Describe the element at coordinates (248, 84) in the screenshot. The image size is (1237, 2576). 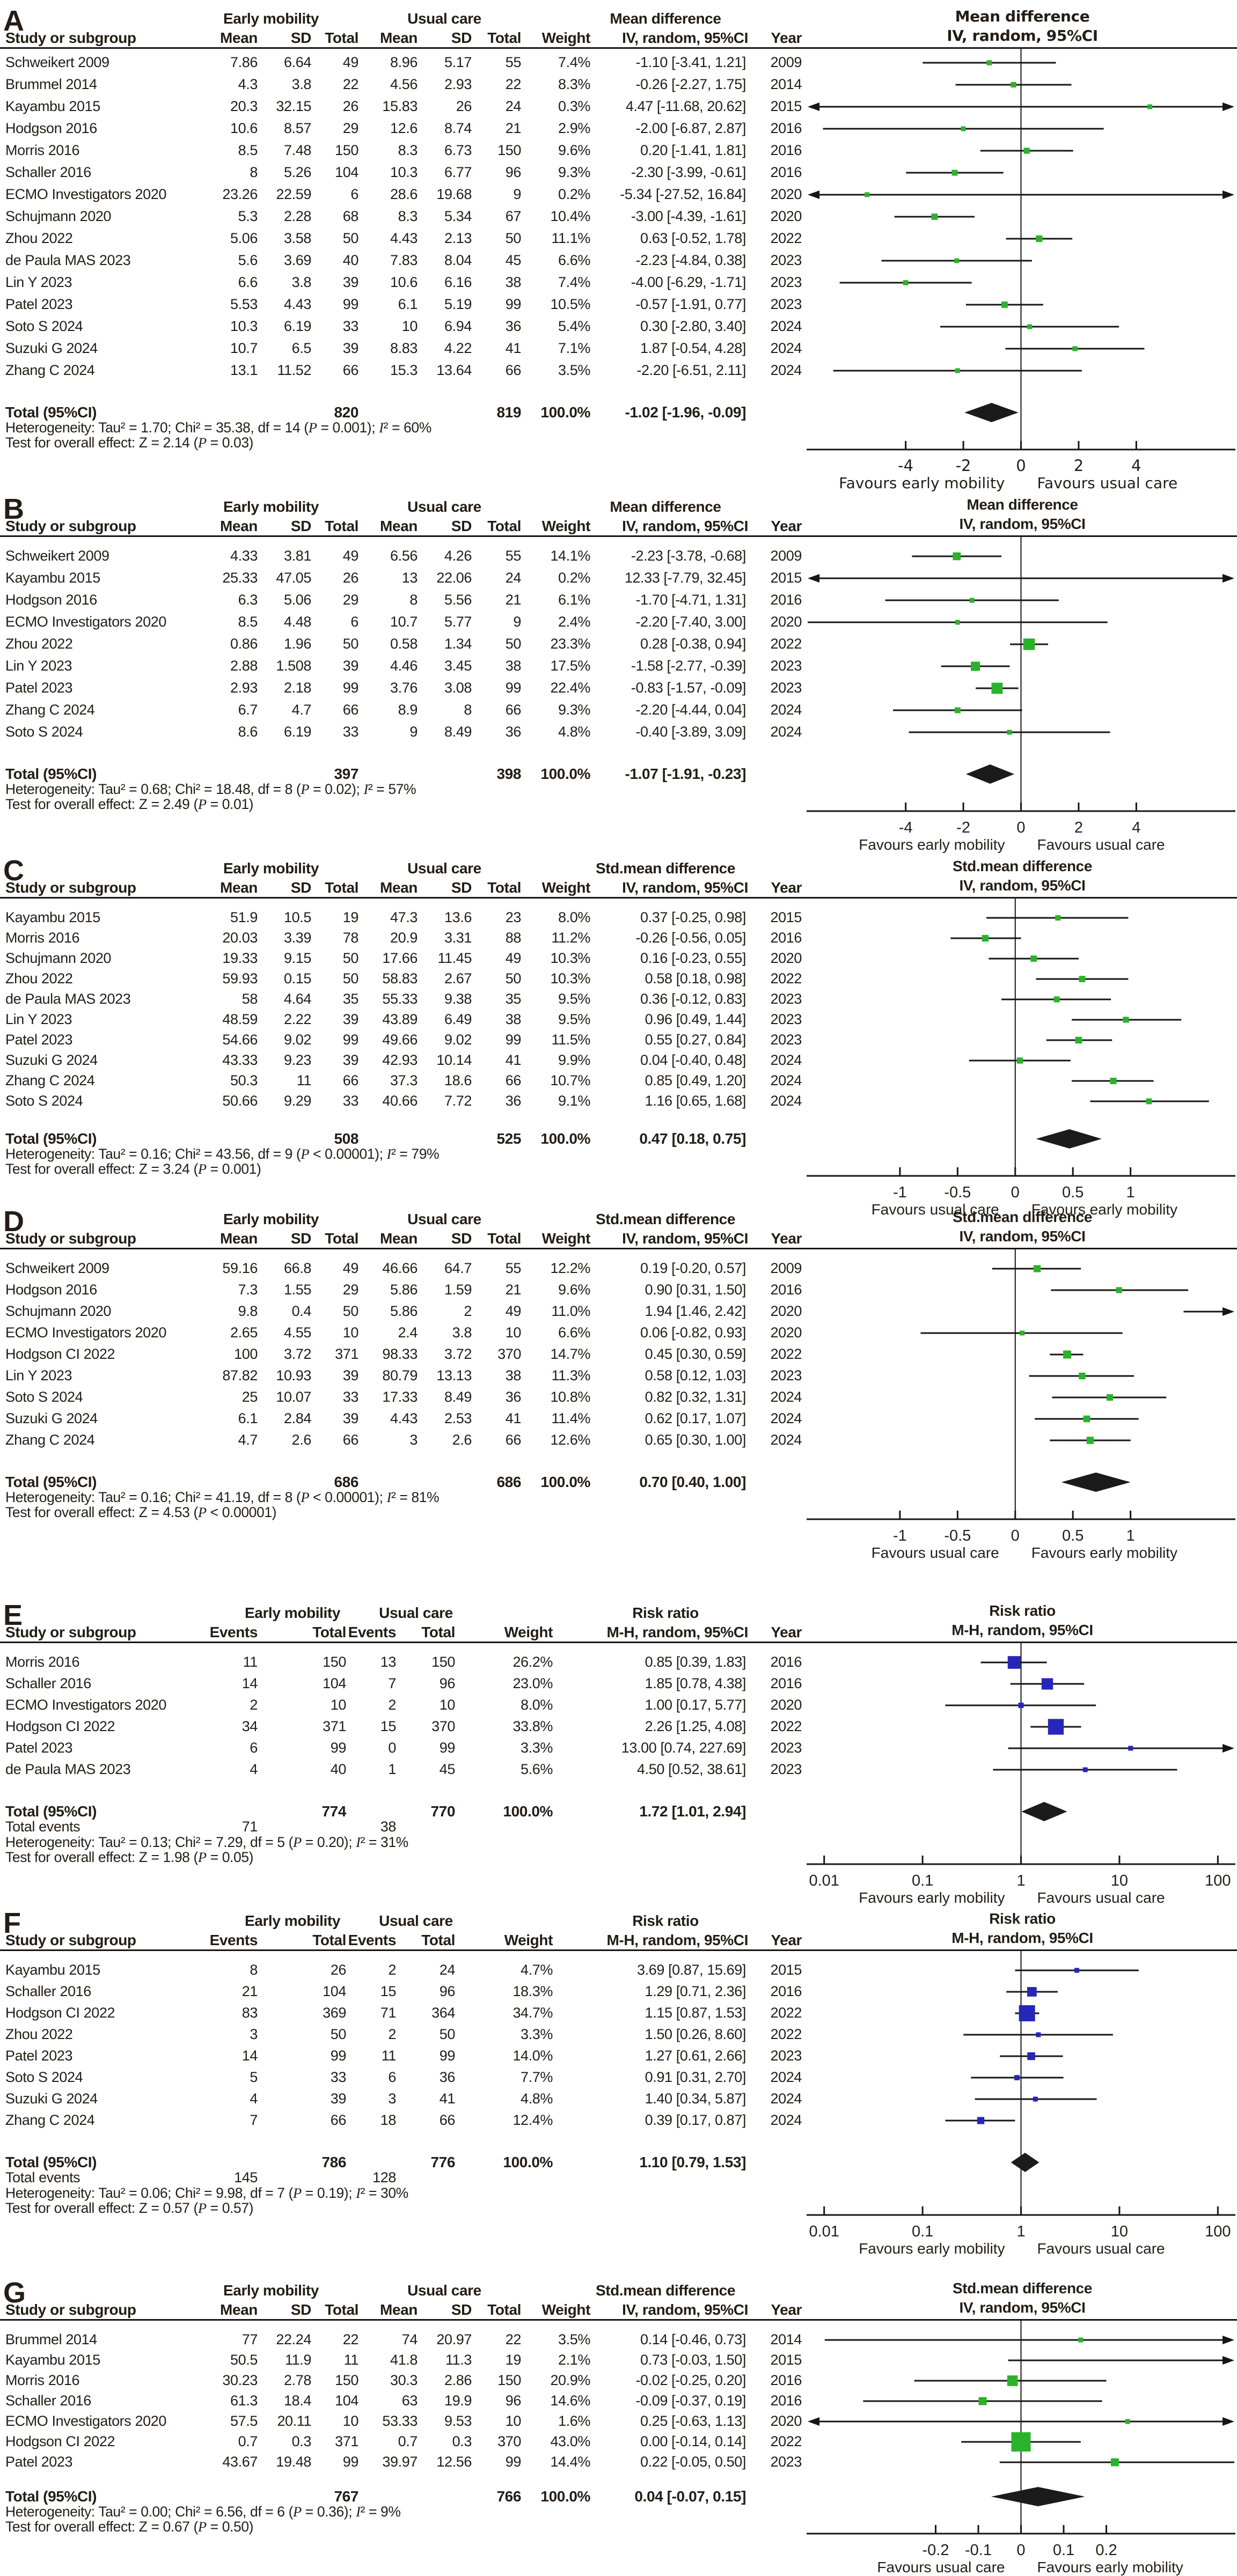
I see `cell-value: 4.3` at that location.